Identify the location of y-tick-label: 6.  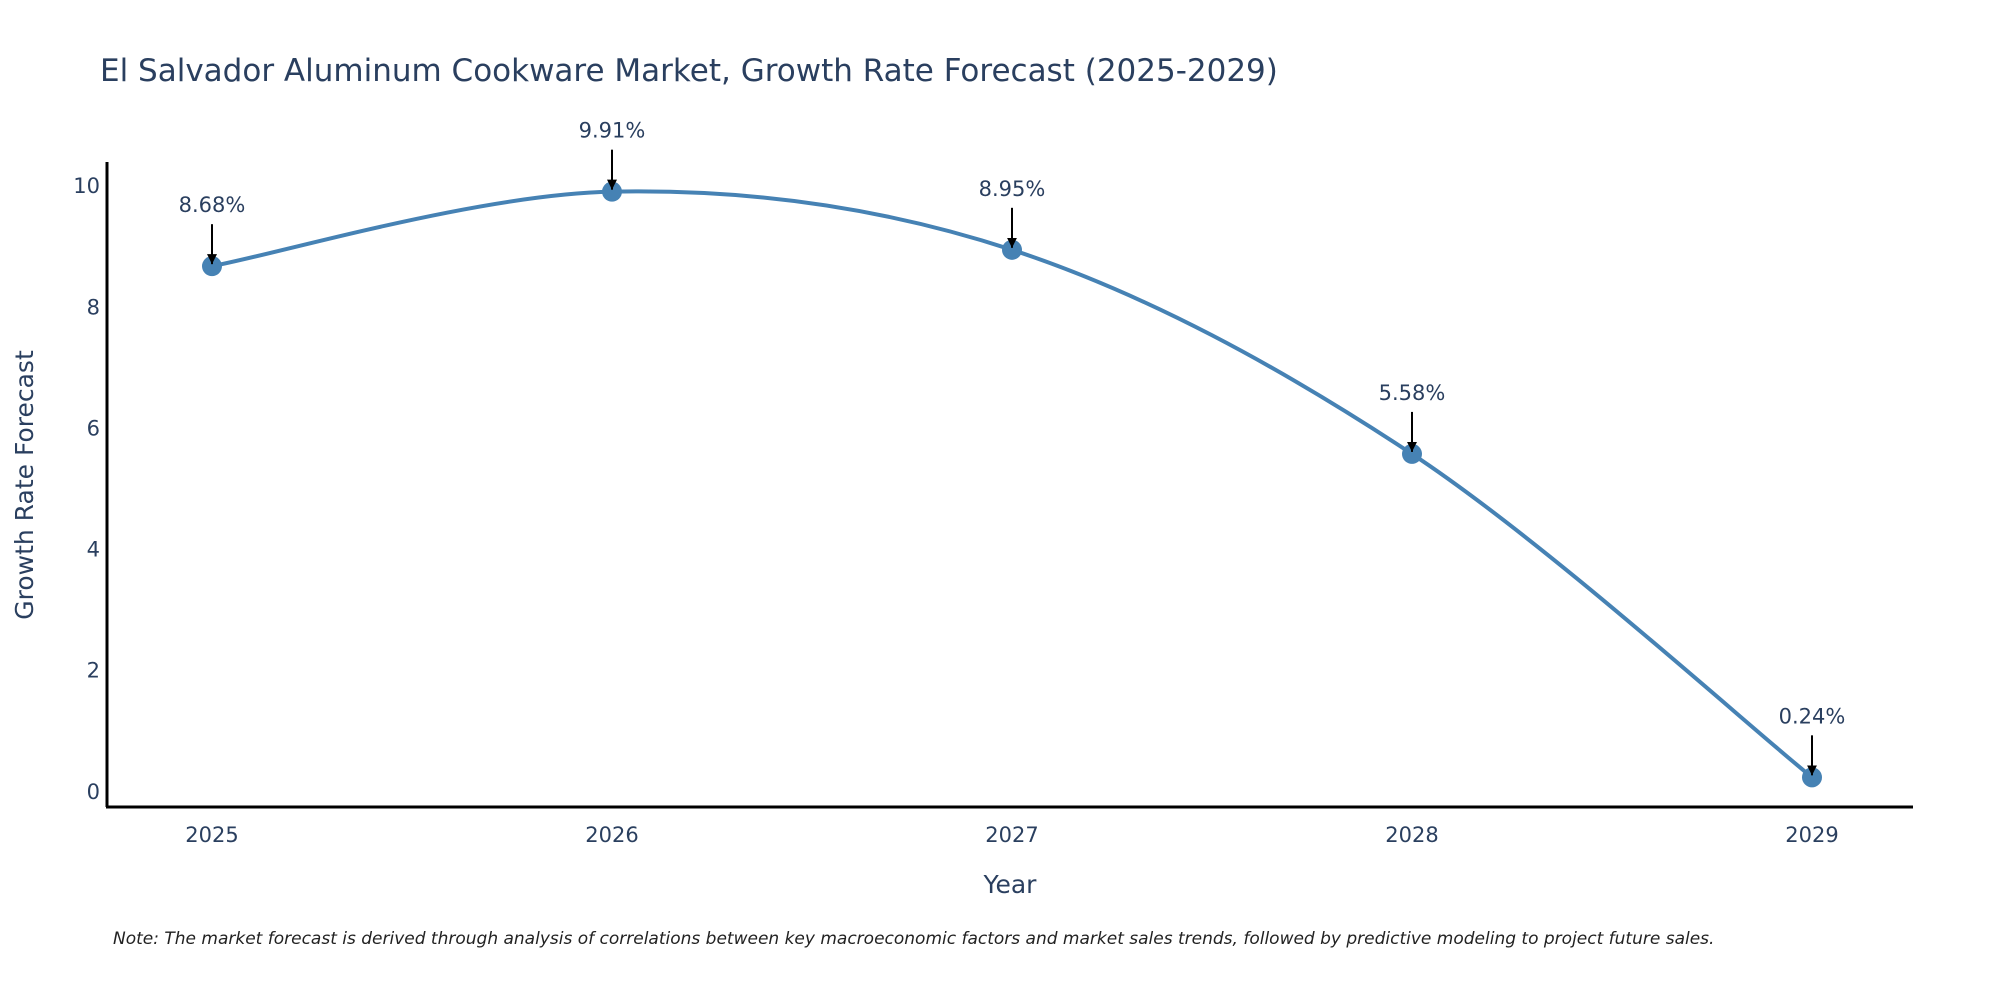
(93, 428).